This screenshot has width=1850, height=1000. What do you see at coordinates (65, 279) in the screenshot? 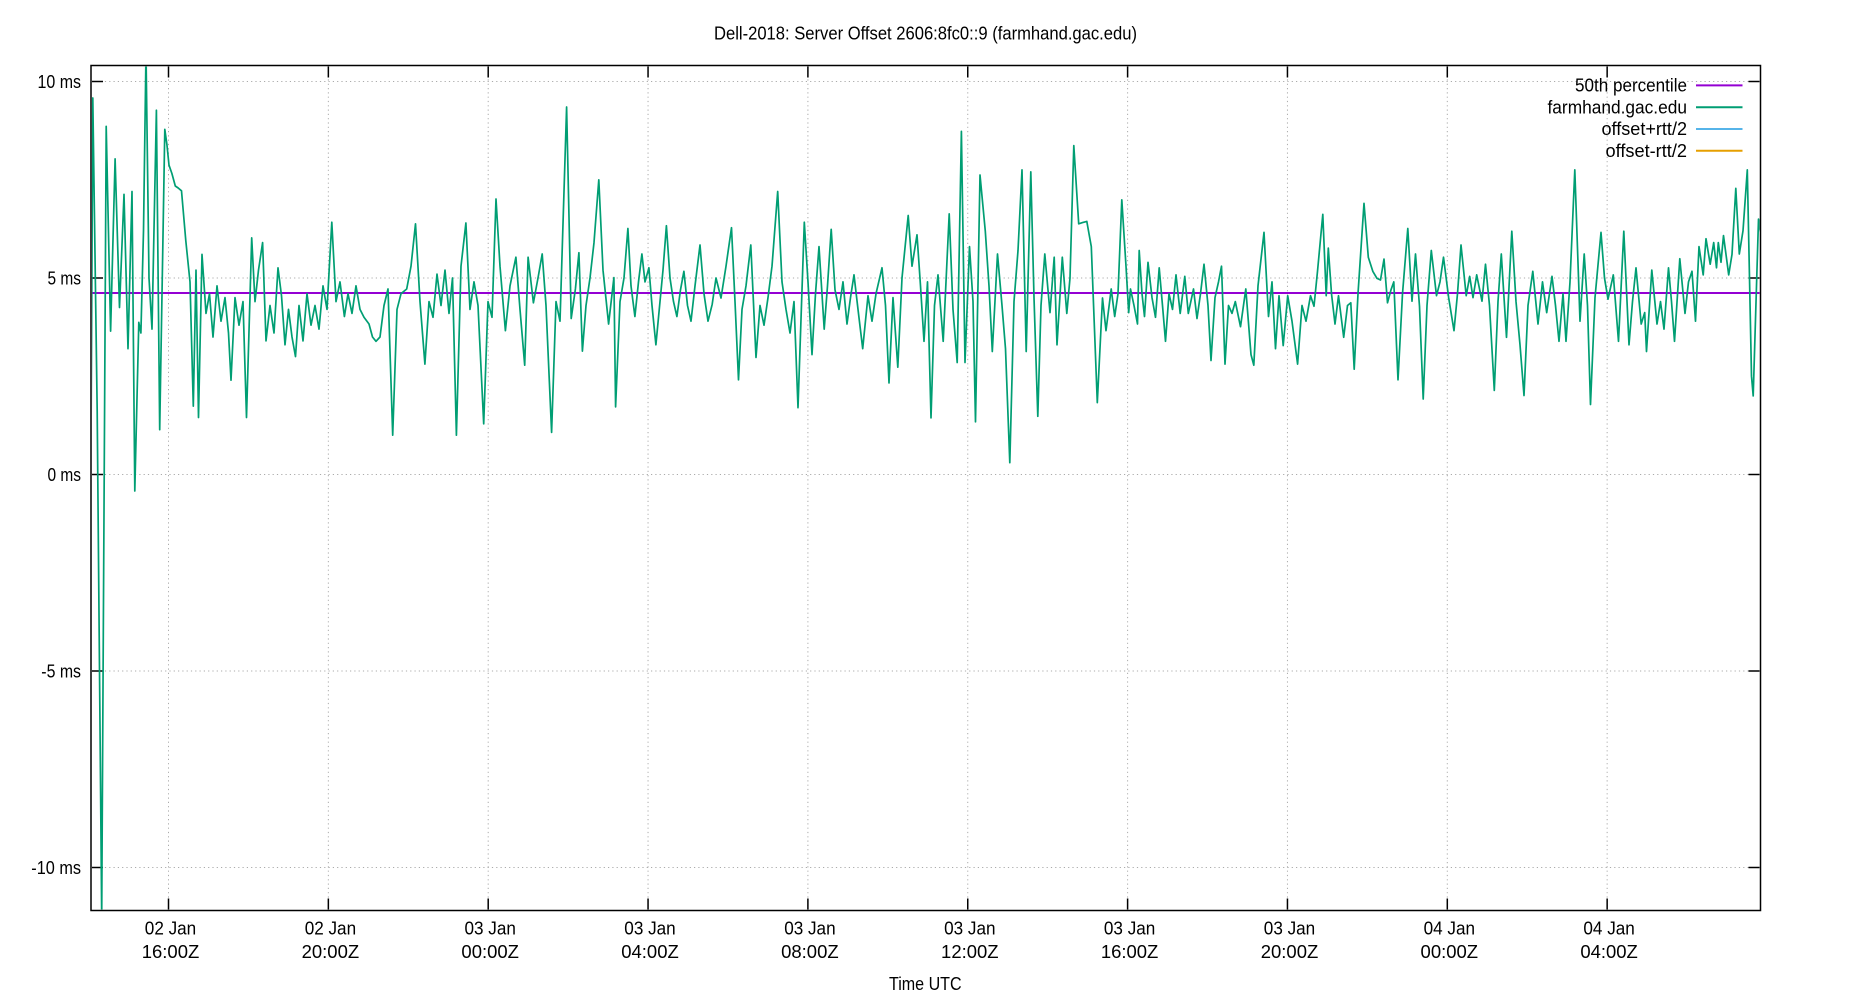
I see `svg-text: 5 ms` at bounding box center [65, 279].